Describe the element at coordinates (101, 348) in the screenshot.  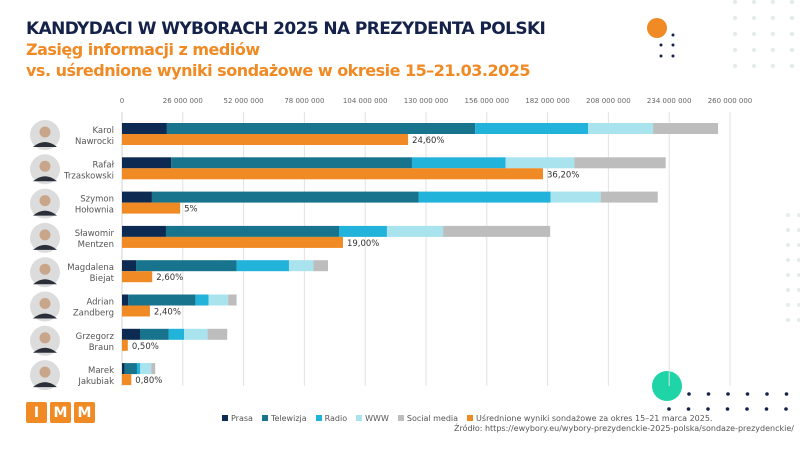
I see `candidate-surname: Braun` at that location.